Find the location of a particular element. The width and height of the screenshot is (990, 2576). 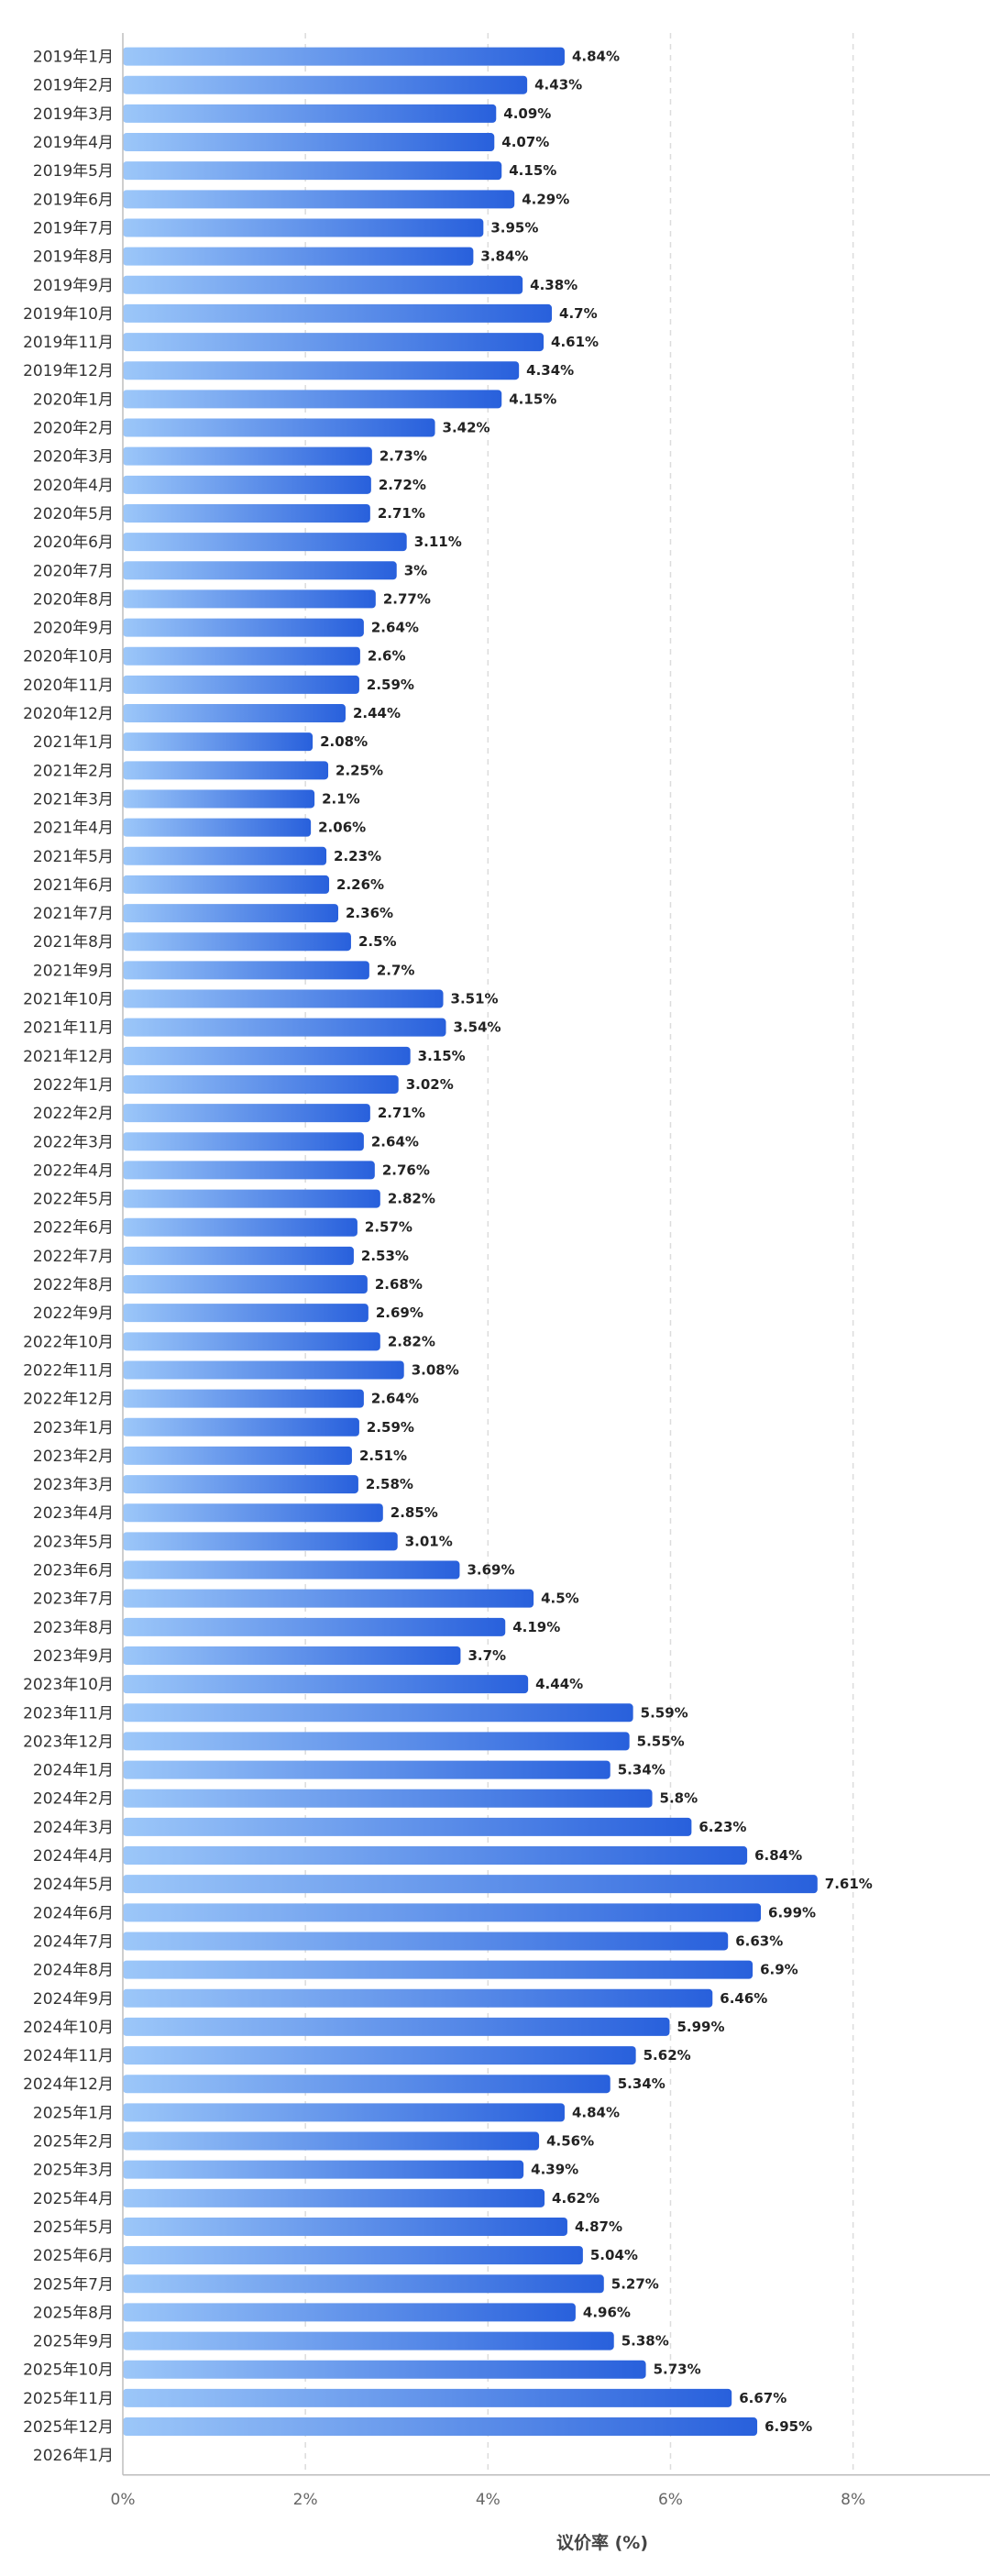

value-label: 5.73% is located at coordinates (677, 2369).